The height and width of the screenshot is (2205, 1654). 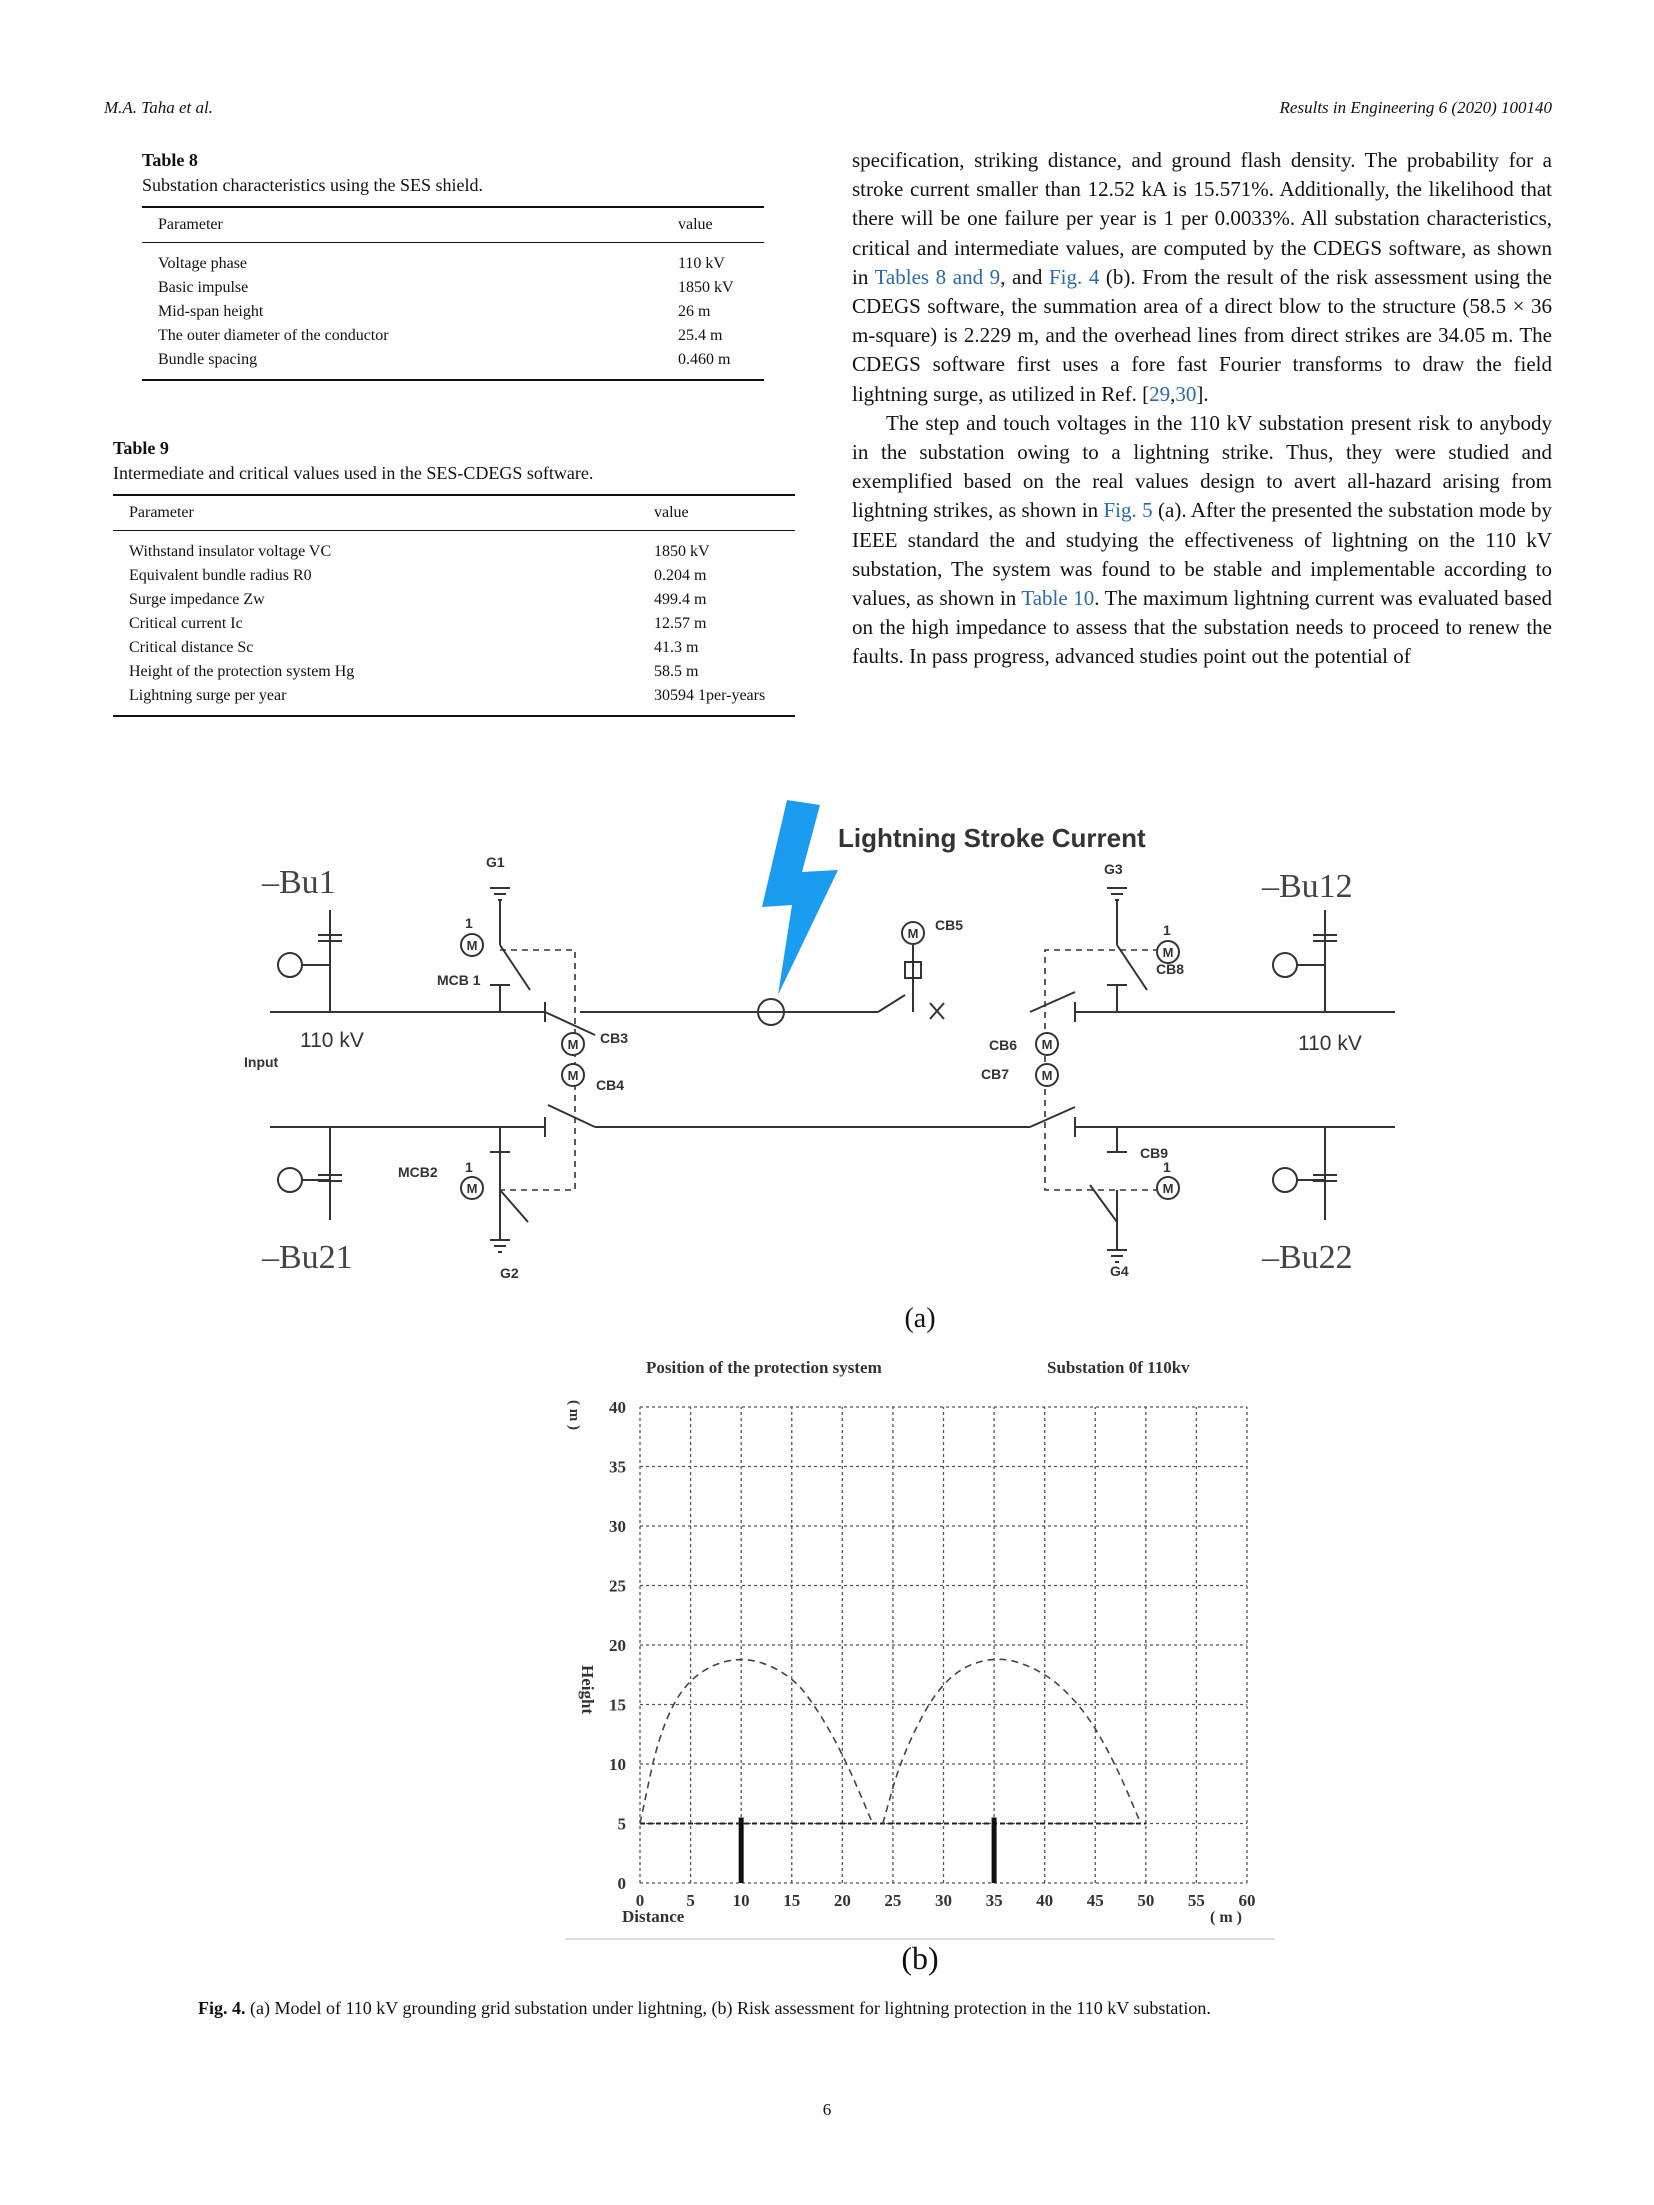 What do you see at coordinates (454, 548) in the screenshot?
I see `table-row: Withstand insulator voltage VC 1850 kV` at bounding box center [454, 548].